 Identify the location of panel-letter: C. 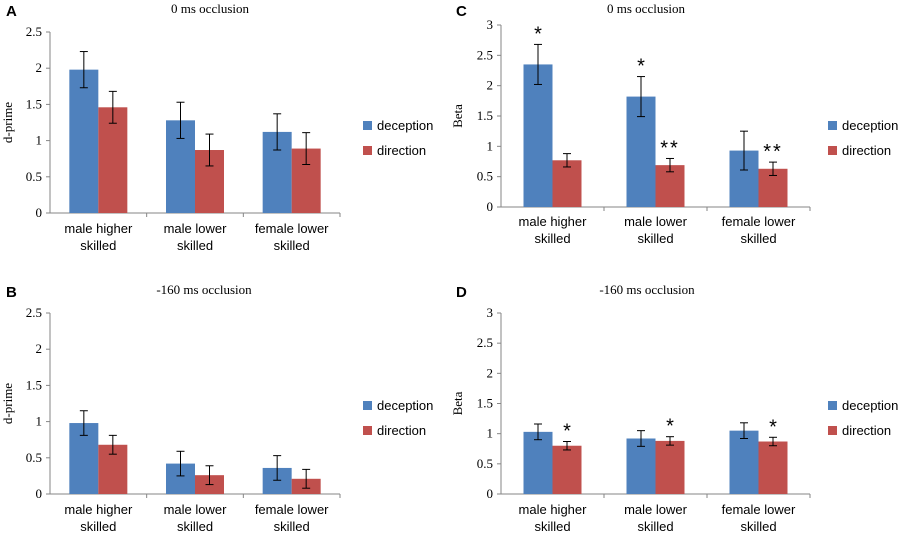
(461, 11).